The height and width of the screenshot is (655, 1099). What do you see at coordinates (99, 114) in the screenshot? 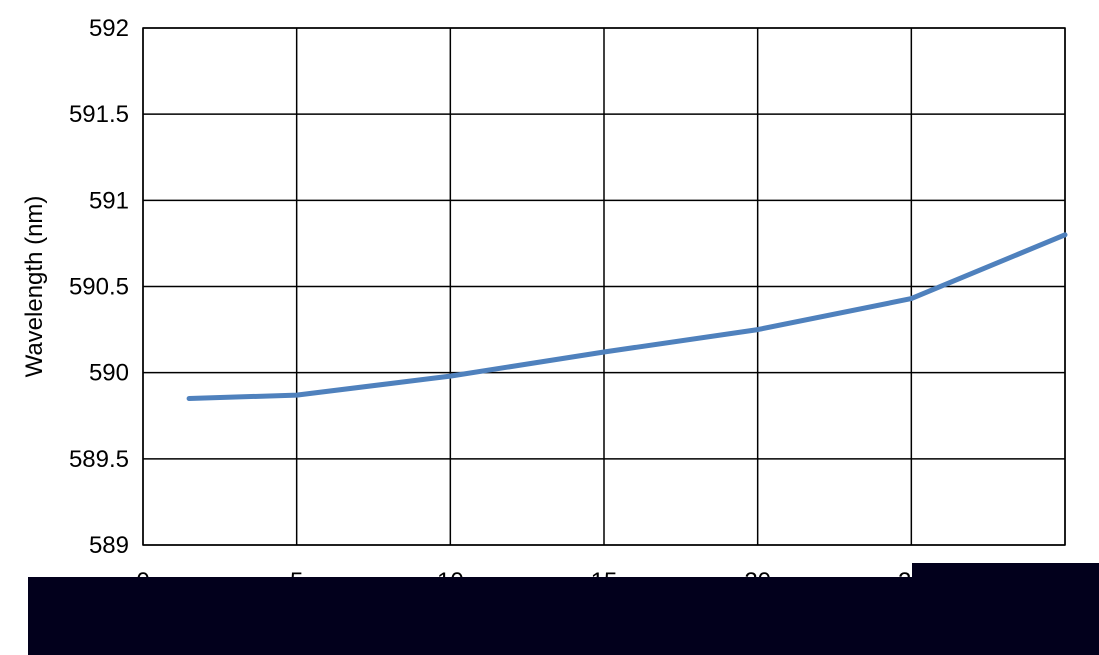
I see `y-tick-label: 591.5` at bounding box center [99, 114].